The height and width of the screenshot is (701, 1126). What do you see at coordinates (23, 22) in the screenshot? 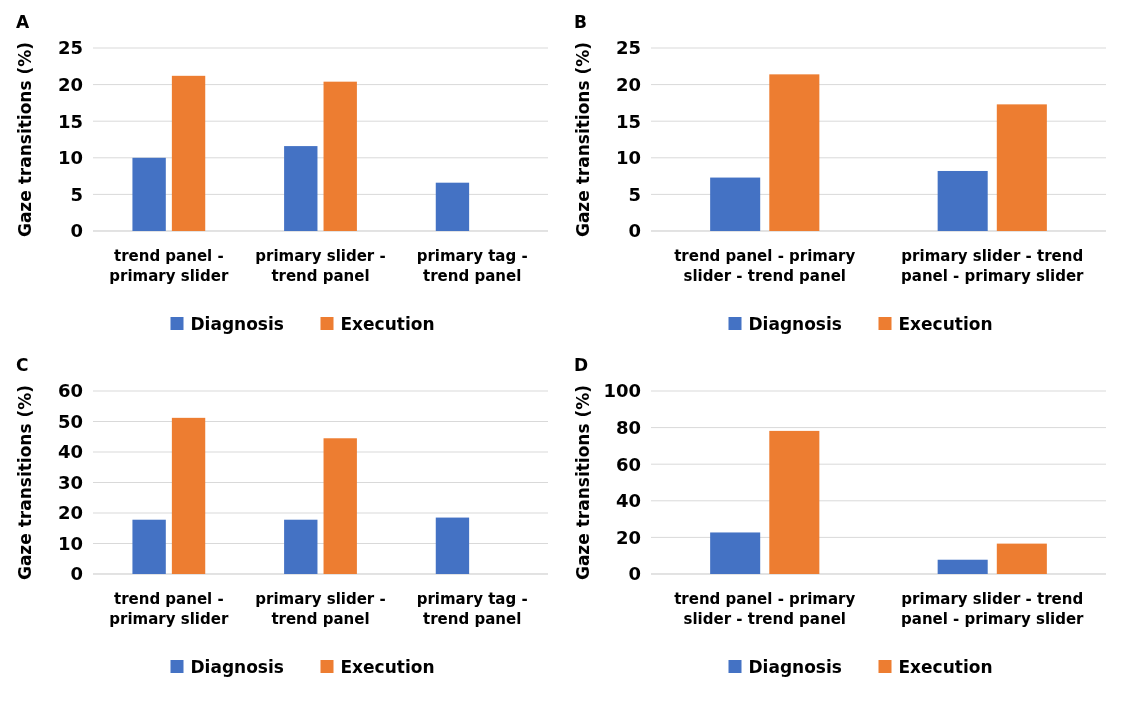
I see `chart-title: A` at bounding box center [23, 22].